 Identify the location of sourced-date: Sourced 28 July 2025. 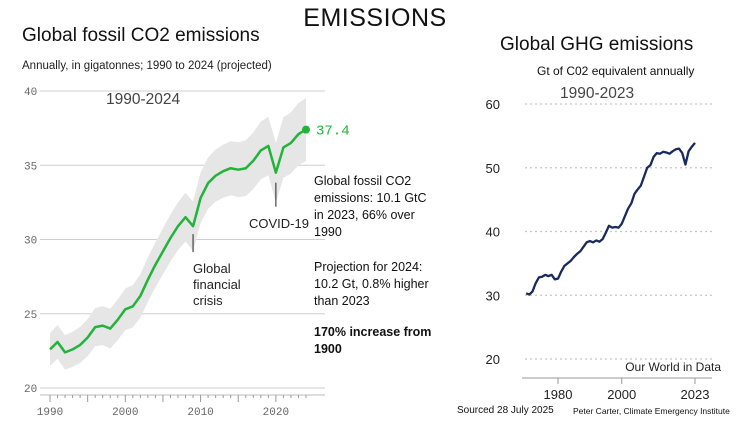
(505, 410).